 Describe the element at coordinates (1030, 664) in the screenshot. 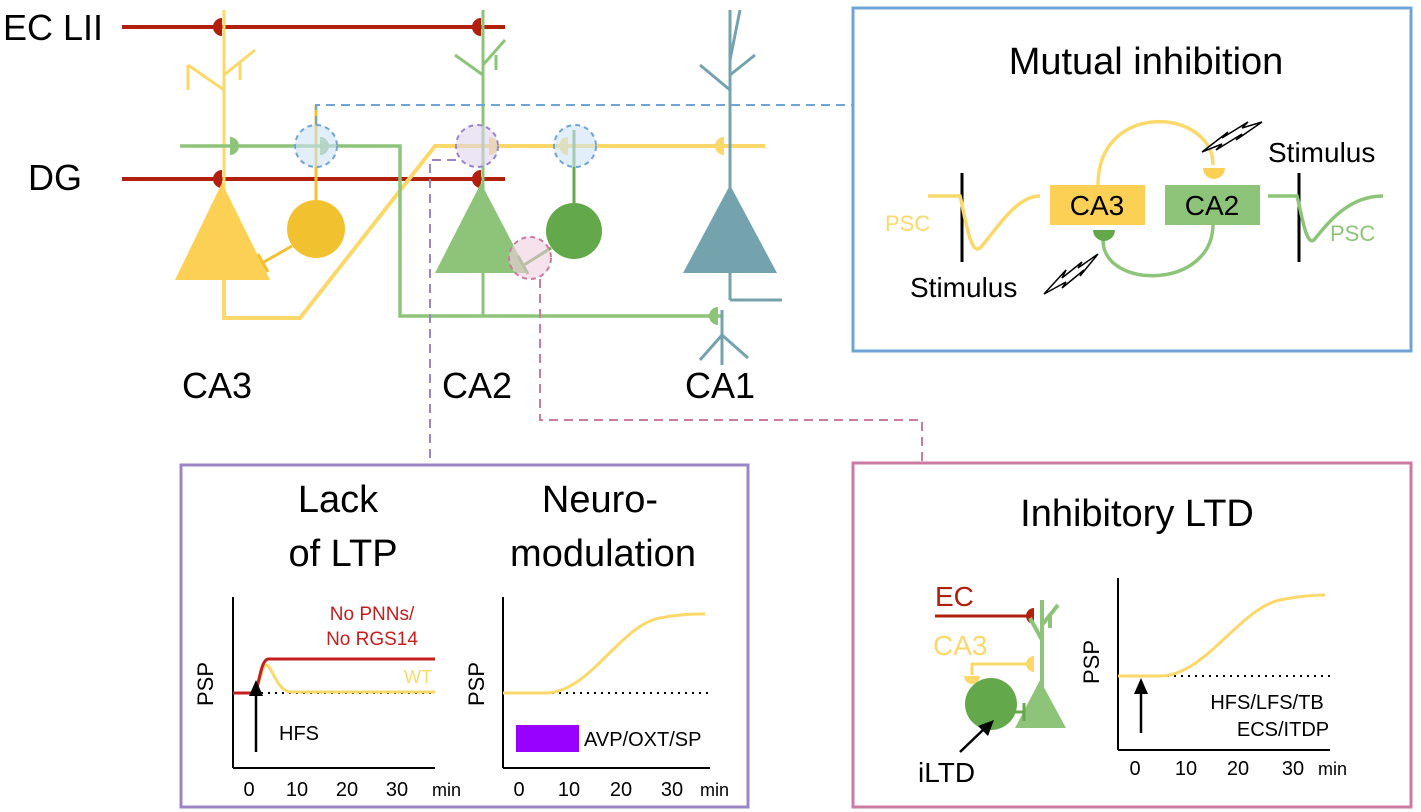

I see `ltd-ca3-synapse` at that location.